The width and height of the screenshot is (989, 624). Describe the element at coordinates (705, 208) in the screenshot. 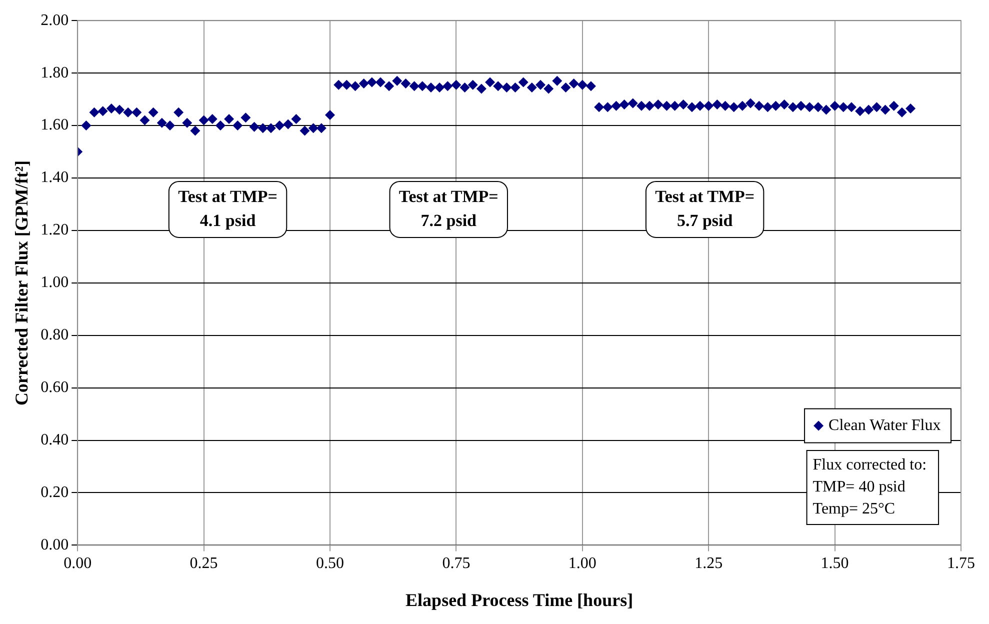

I see `annotation: Test at TMP= 5.7 psid` at that location.